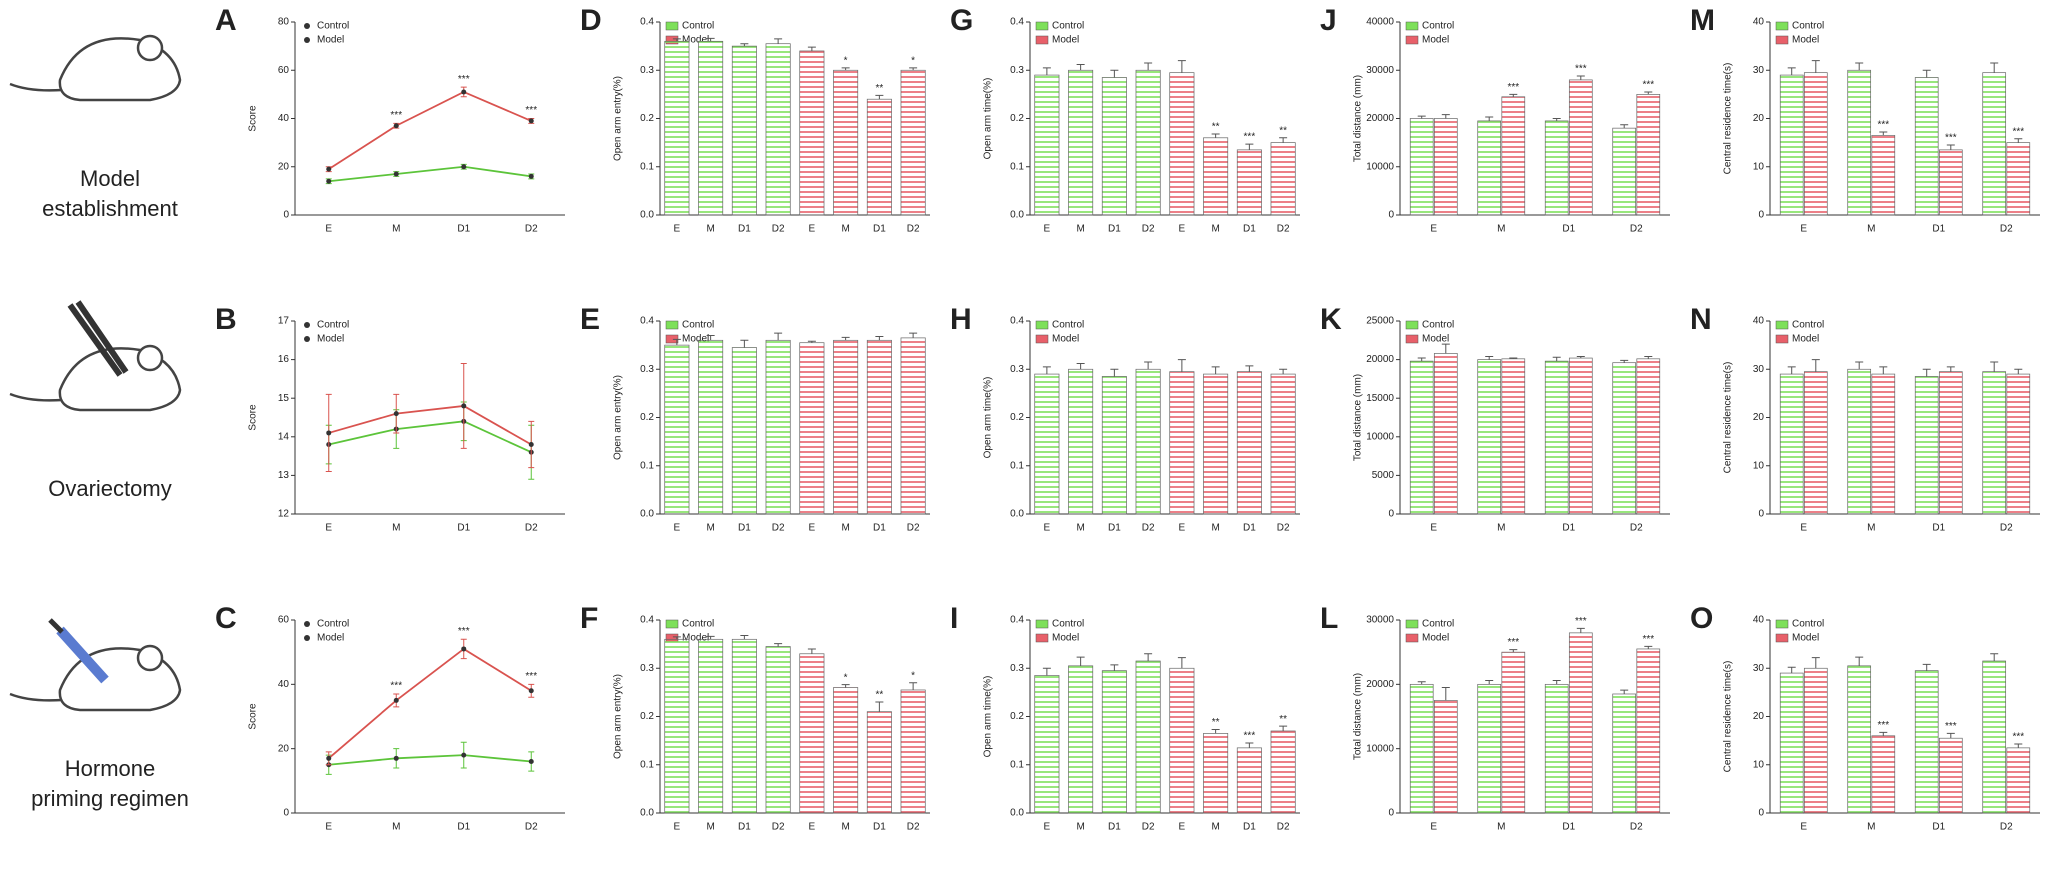 The height and width of the screenshot is (896, 2050). Describe the element at coordinates (1391, 514) in the screenshot. I see `y-tick-label: 0` at that location.